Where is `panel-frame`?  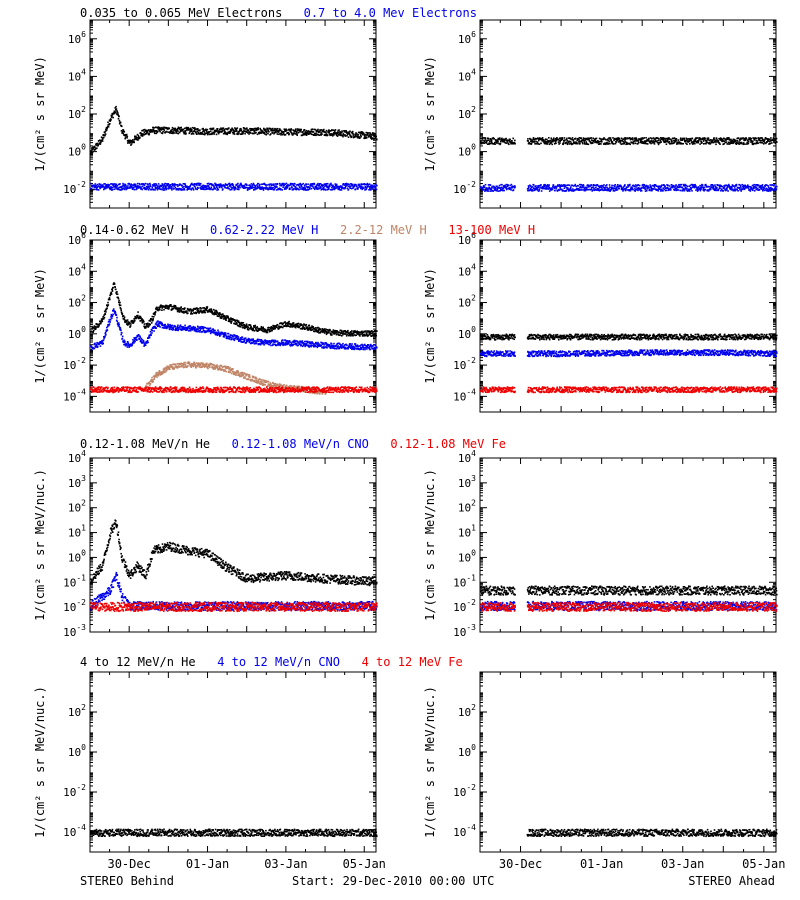 panel-frame is located at coordinates (233, 114).